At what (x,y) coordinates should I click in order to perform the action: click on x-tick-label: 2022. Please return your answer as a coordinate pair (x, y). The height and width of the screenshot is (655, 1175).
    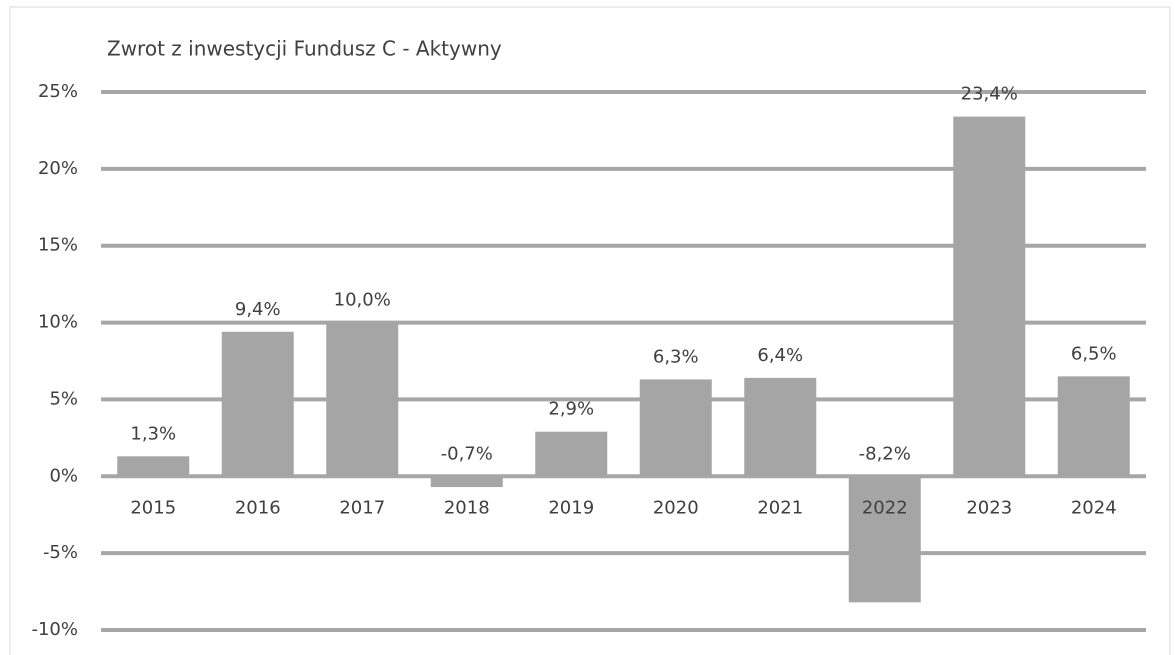
    Looking at the image, I should click on (885, 507).